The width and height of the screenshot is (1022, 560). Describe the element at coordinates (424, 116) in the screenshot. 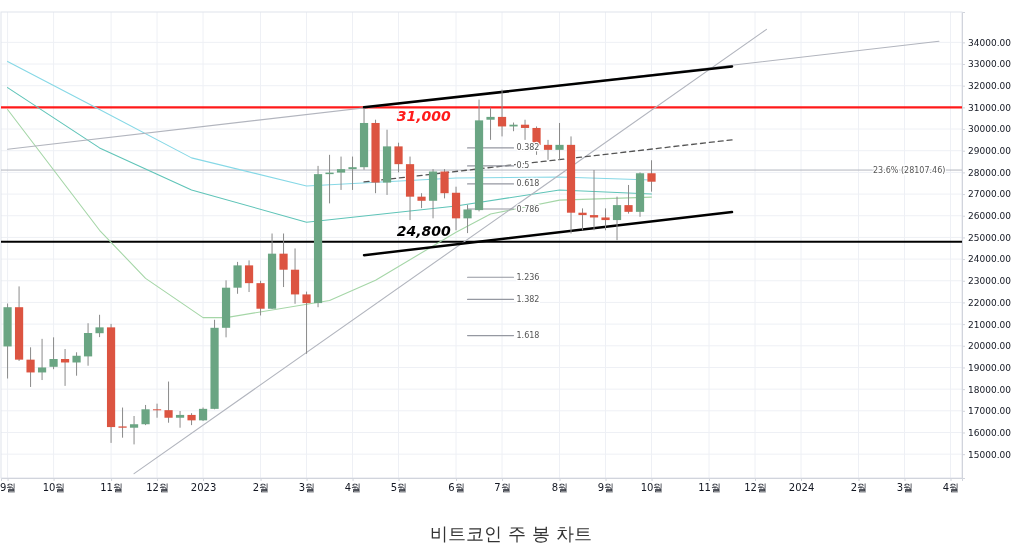

I see `ref-line-label: 31,000` at that location.